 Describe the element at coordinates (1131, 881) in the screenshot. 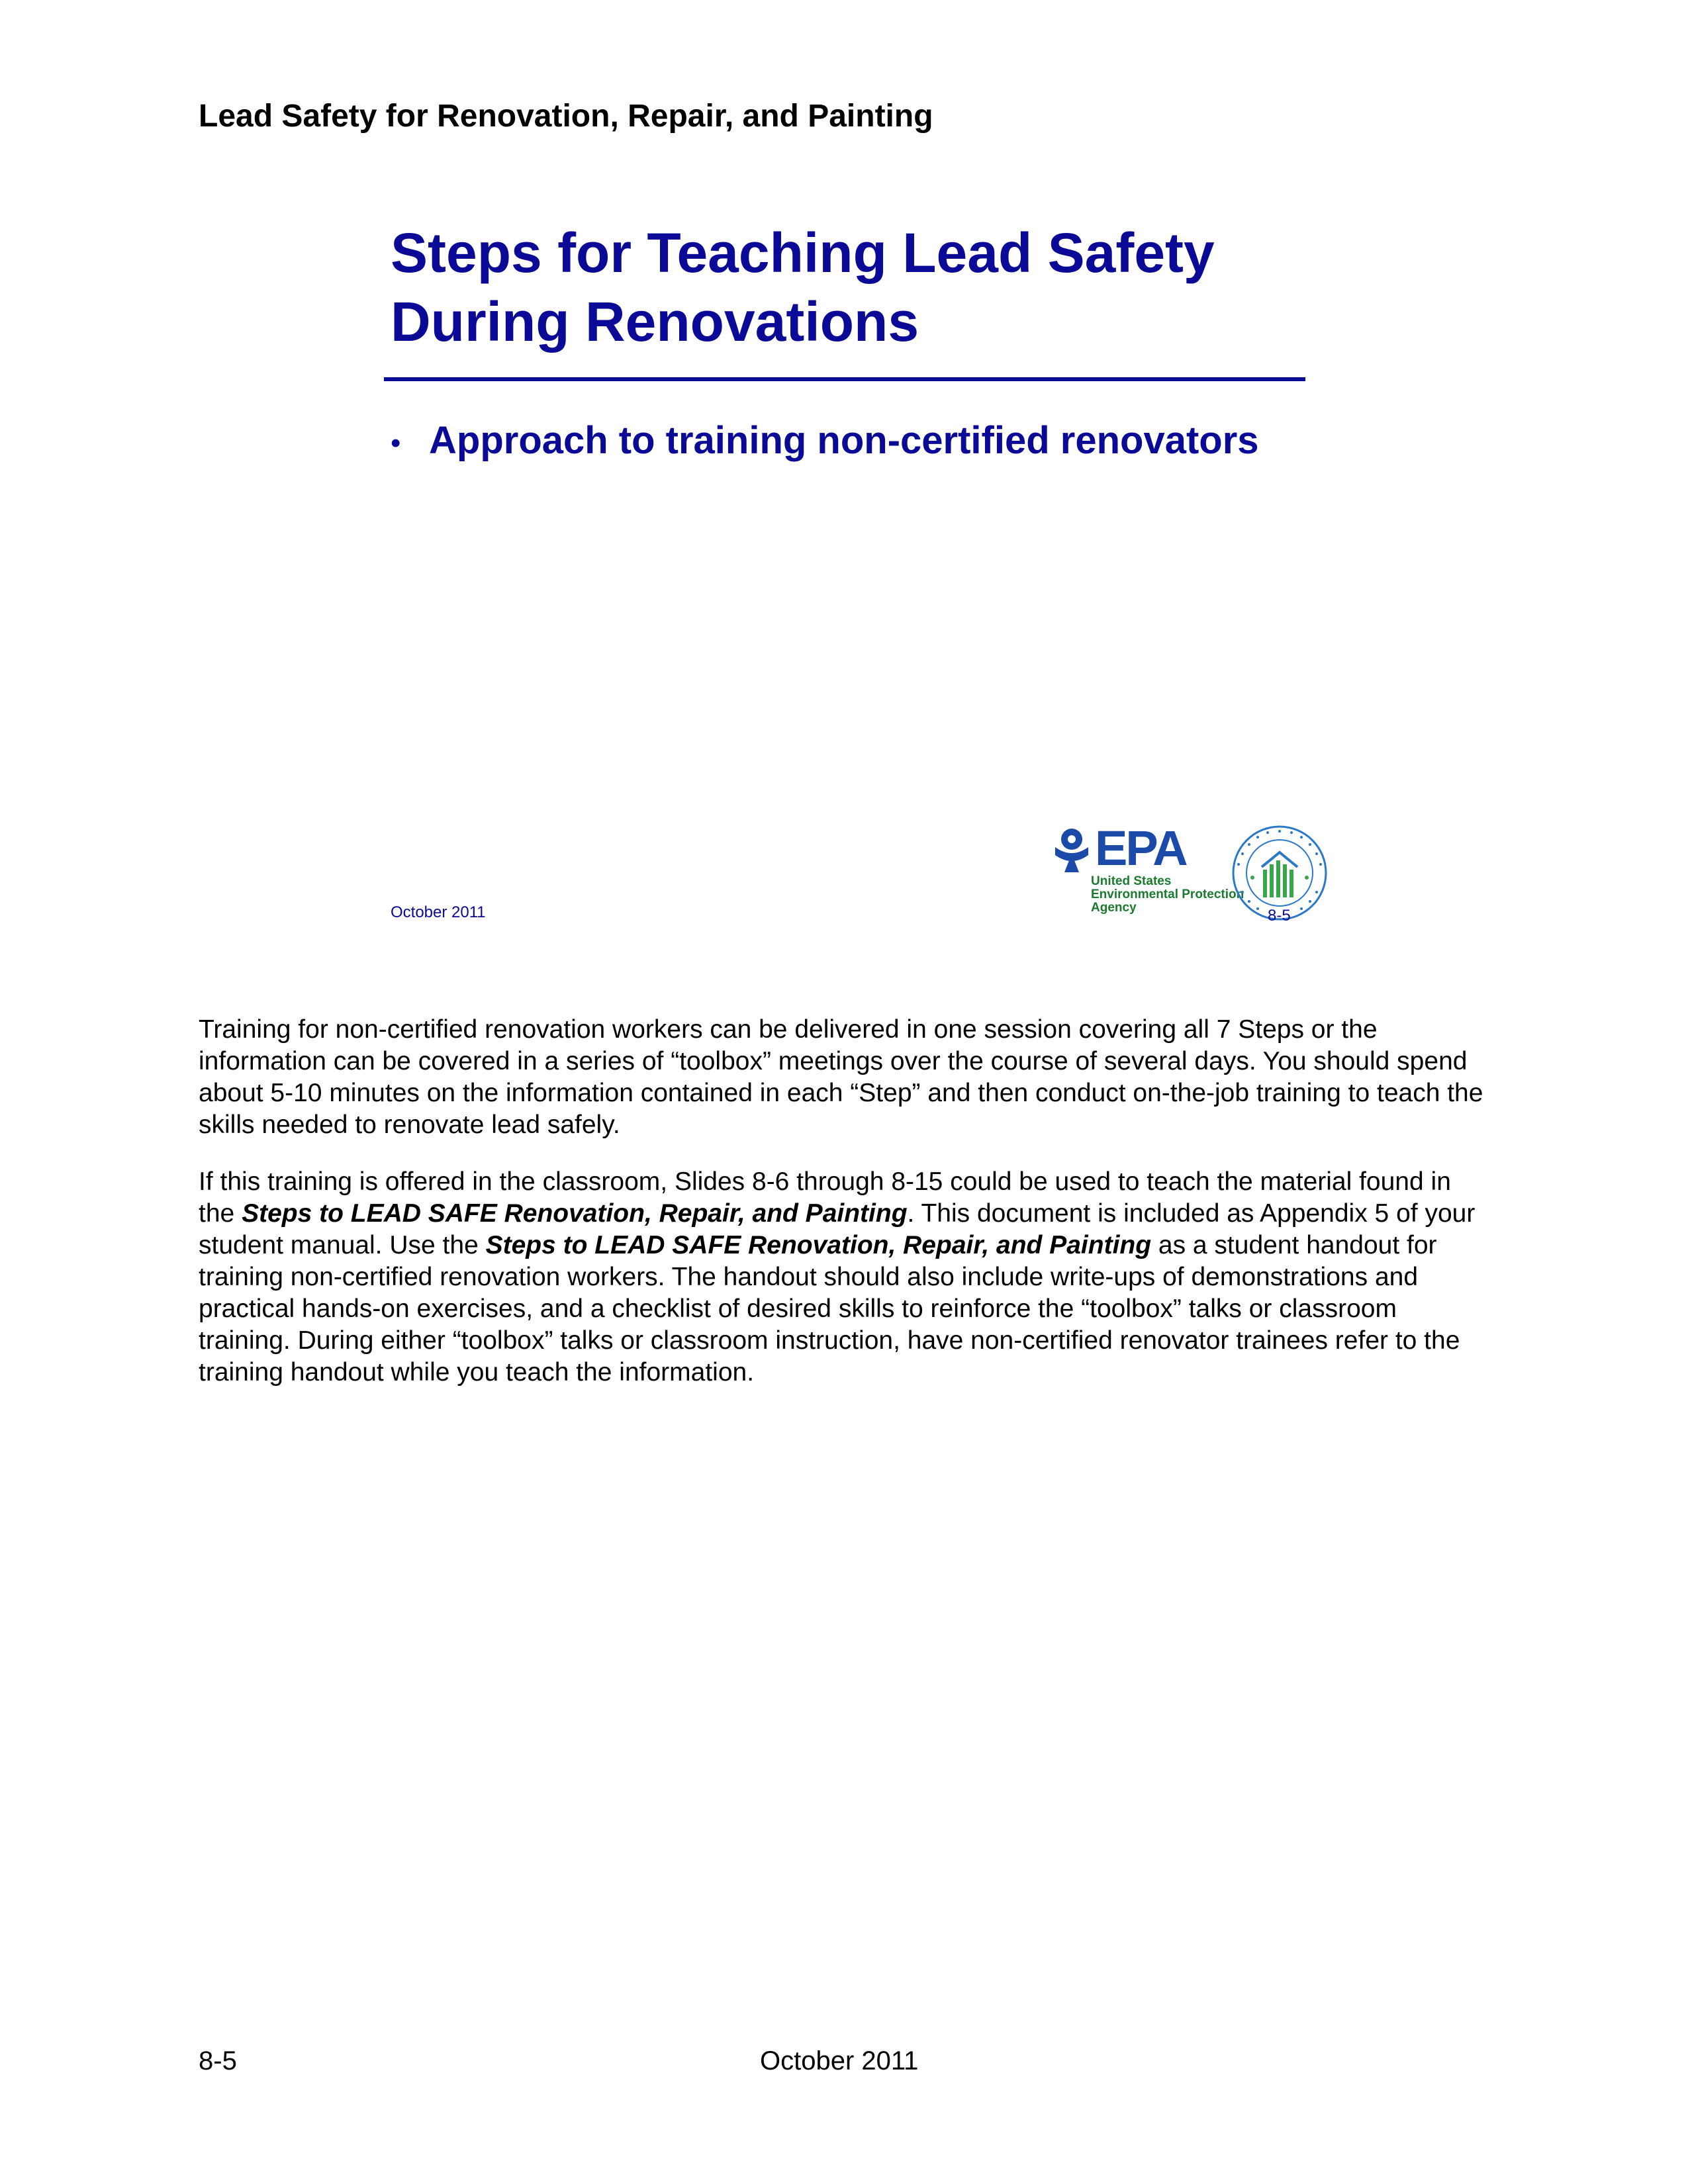

I see `epa-agency-line1: United States` at that location.